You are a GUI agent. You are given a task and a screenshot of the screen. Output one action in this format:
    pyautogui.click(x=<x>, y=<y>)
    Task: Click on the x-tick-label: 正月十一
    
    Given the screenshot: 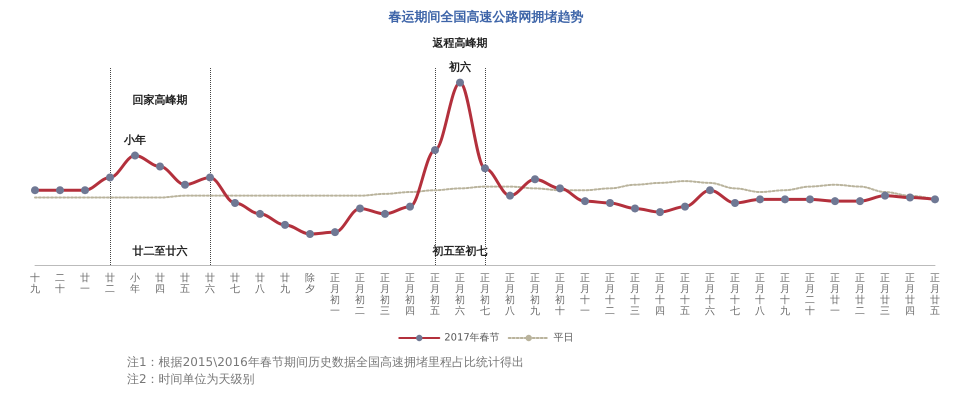 What is the action you would take?
    pyautogui.click(x=585, y=295)
    